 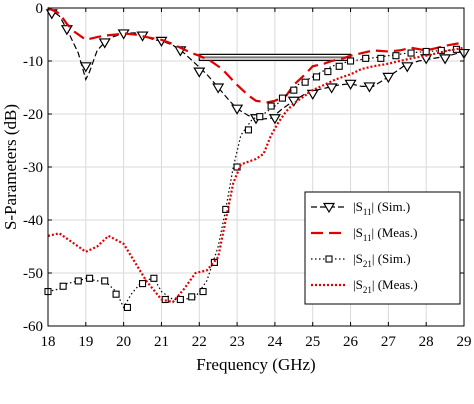 I want to click on legend-box, so click(x=382, y=248).